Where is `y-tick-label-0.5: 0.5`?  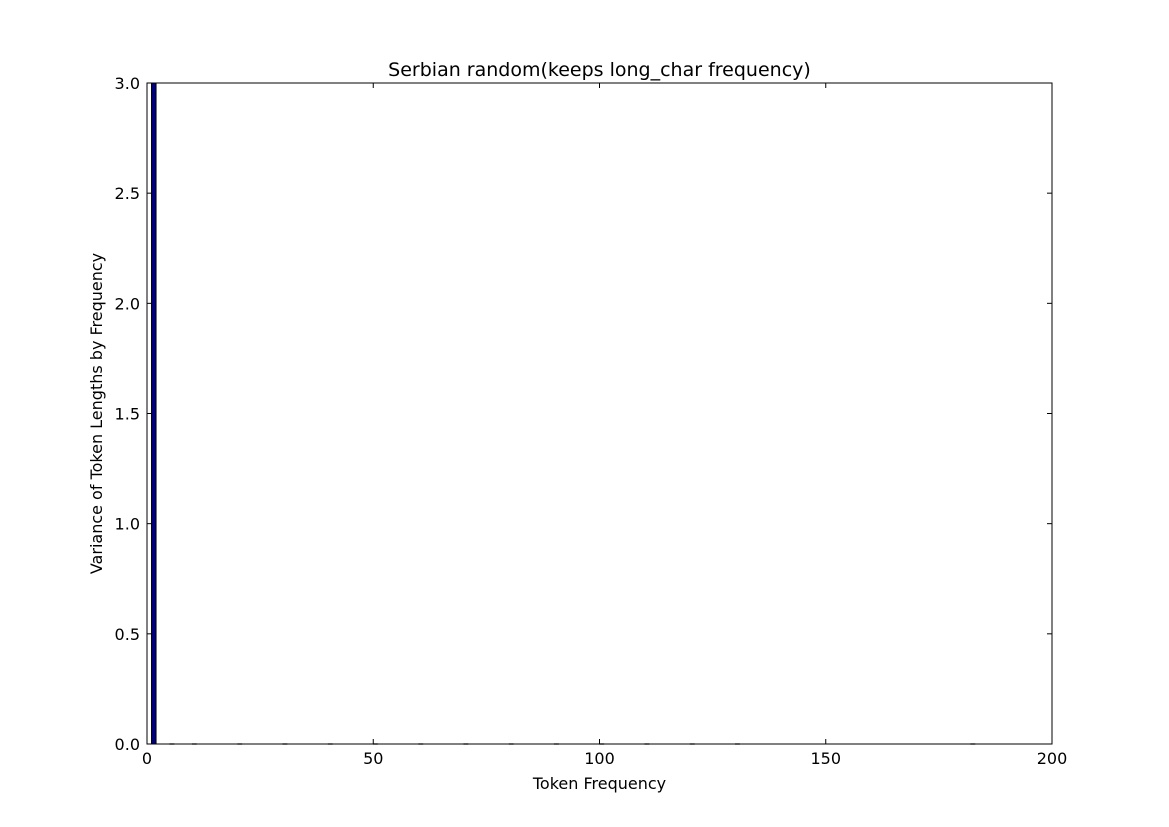 y-tick-label-0.5: 0.5 is located at coordinates (127, 634).